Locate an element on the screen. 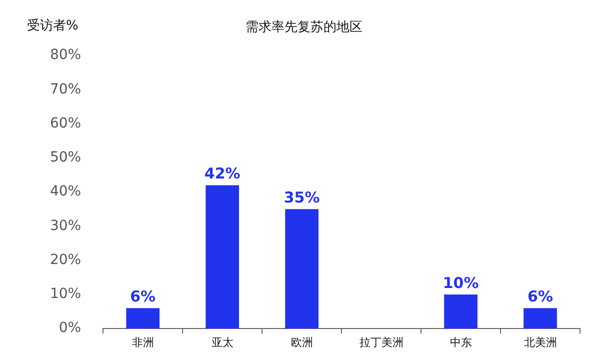 This screenshot has height=359, width=600. x-tick-label: 北美洲 is located at coordinates (540, 343).